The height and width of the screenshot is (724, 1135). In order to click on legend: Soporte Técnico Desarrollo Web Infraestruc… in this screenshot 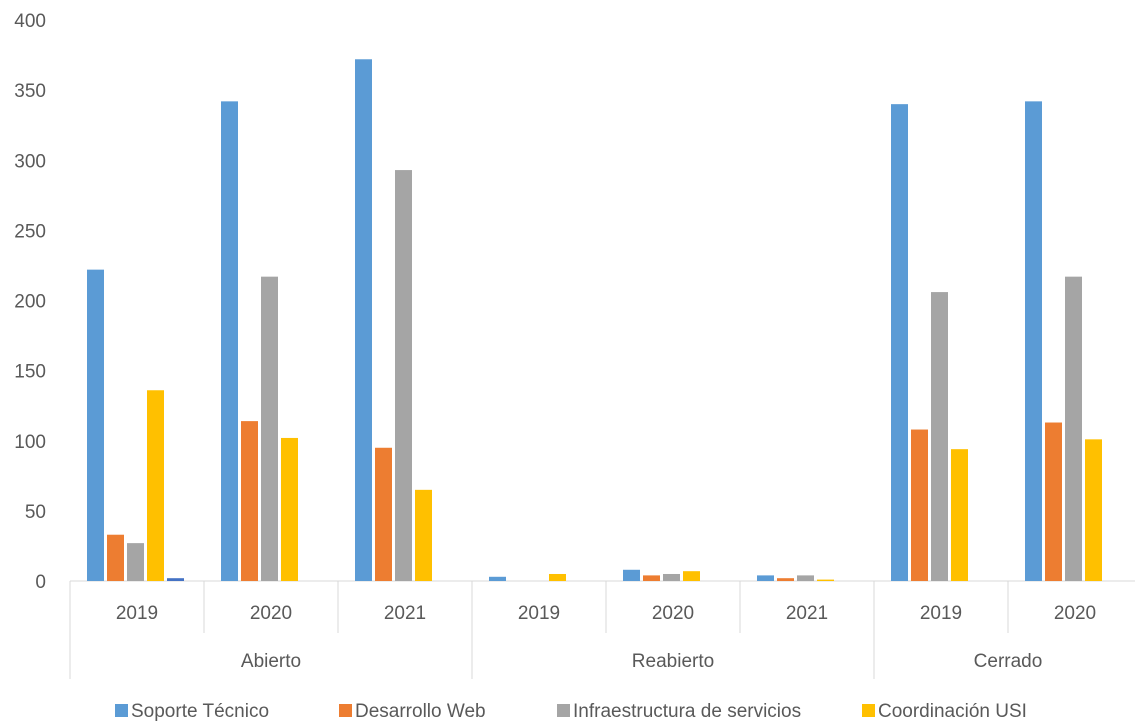, I will do `click(571, 711)`.